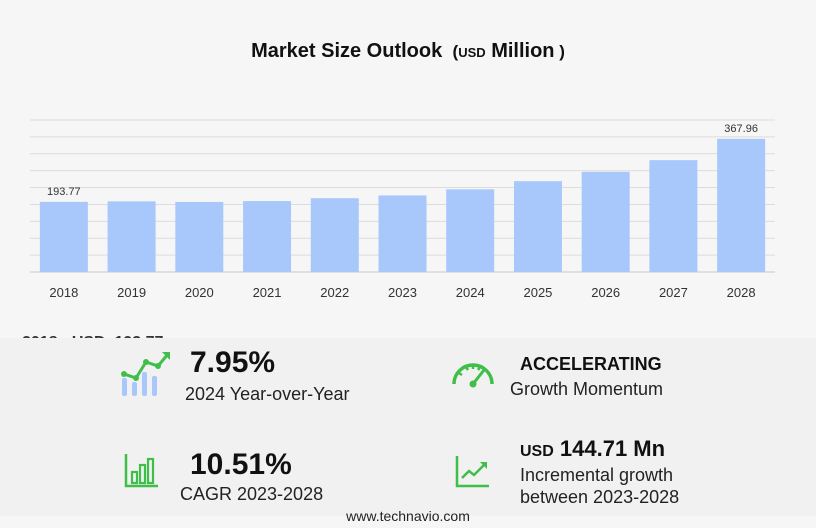  I want to click on x-tick-label: 2028, so click(741, 292).